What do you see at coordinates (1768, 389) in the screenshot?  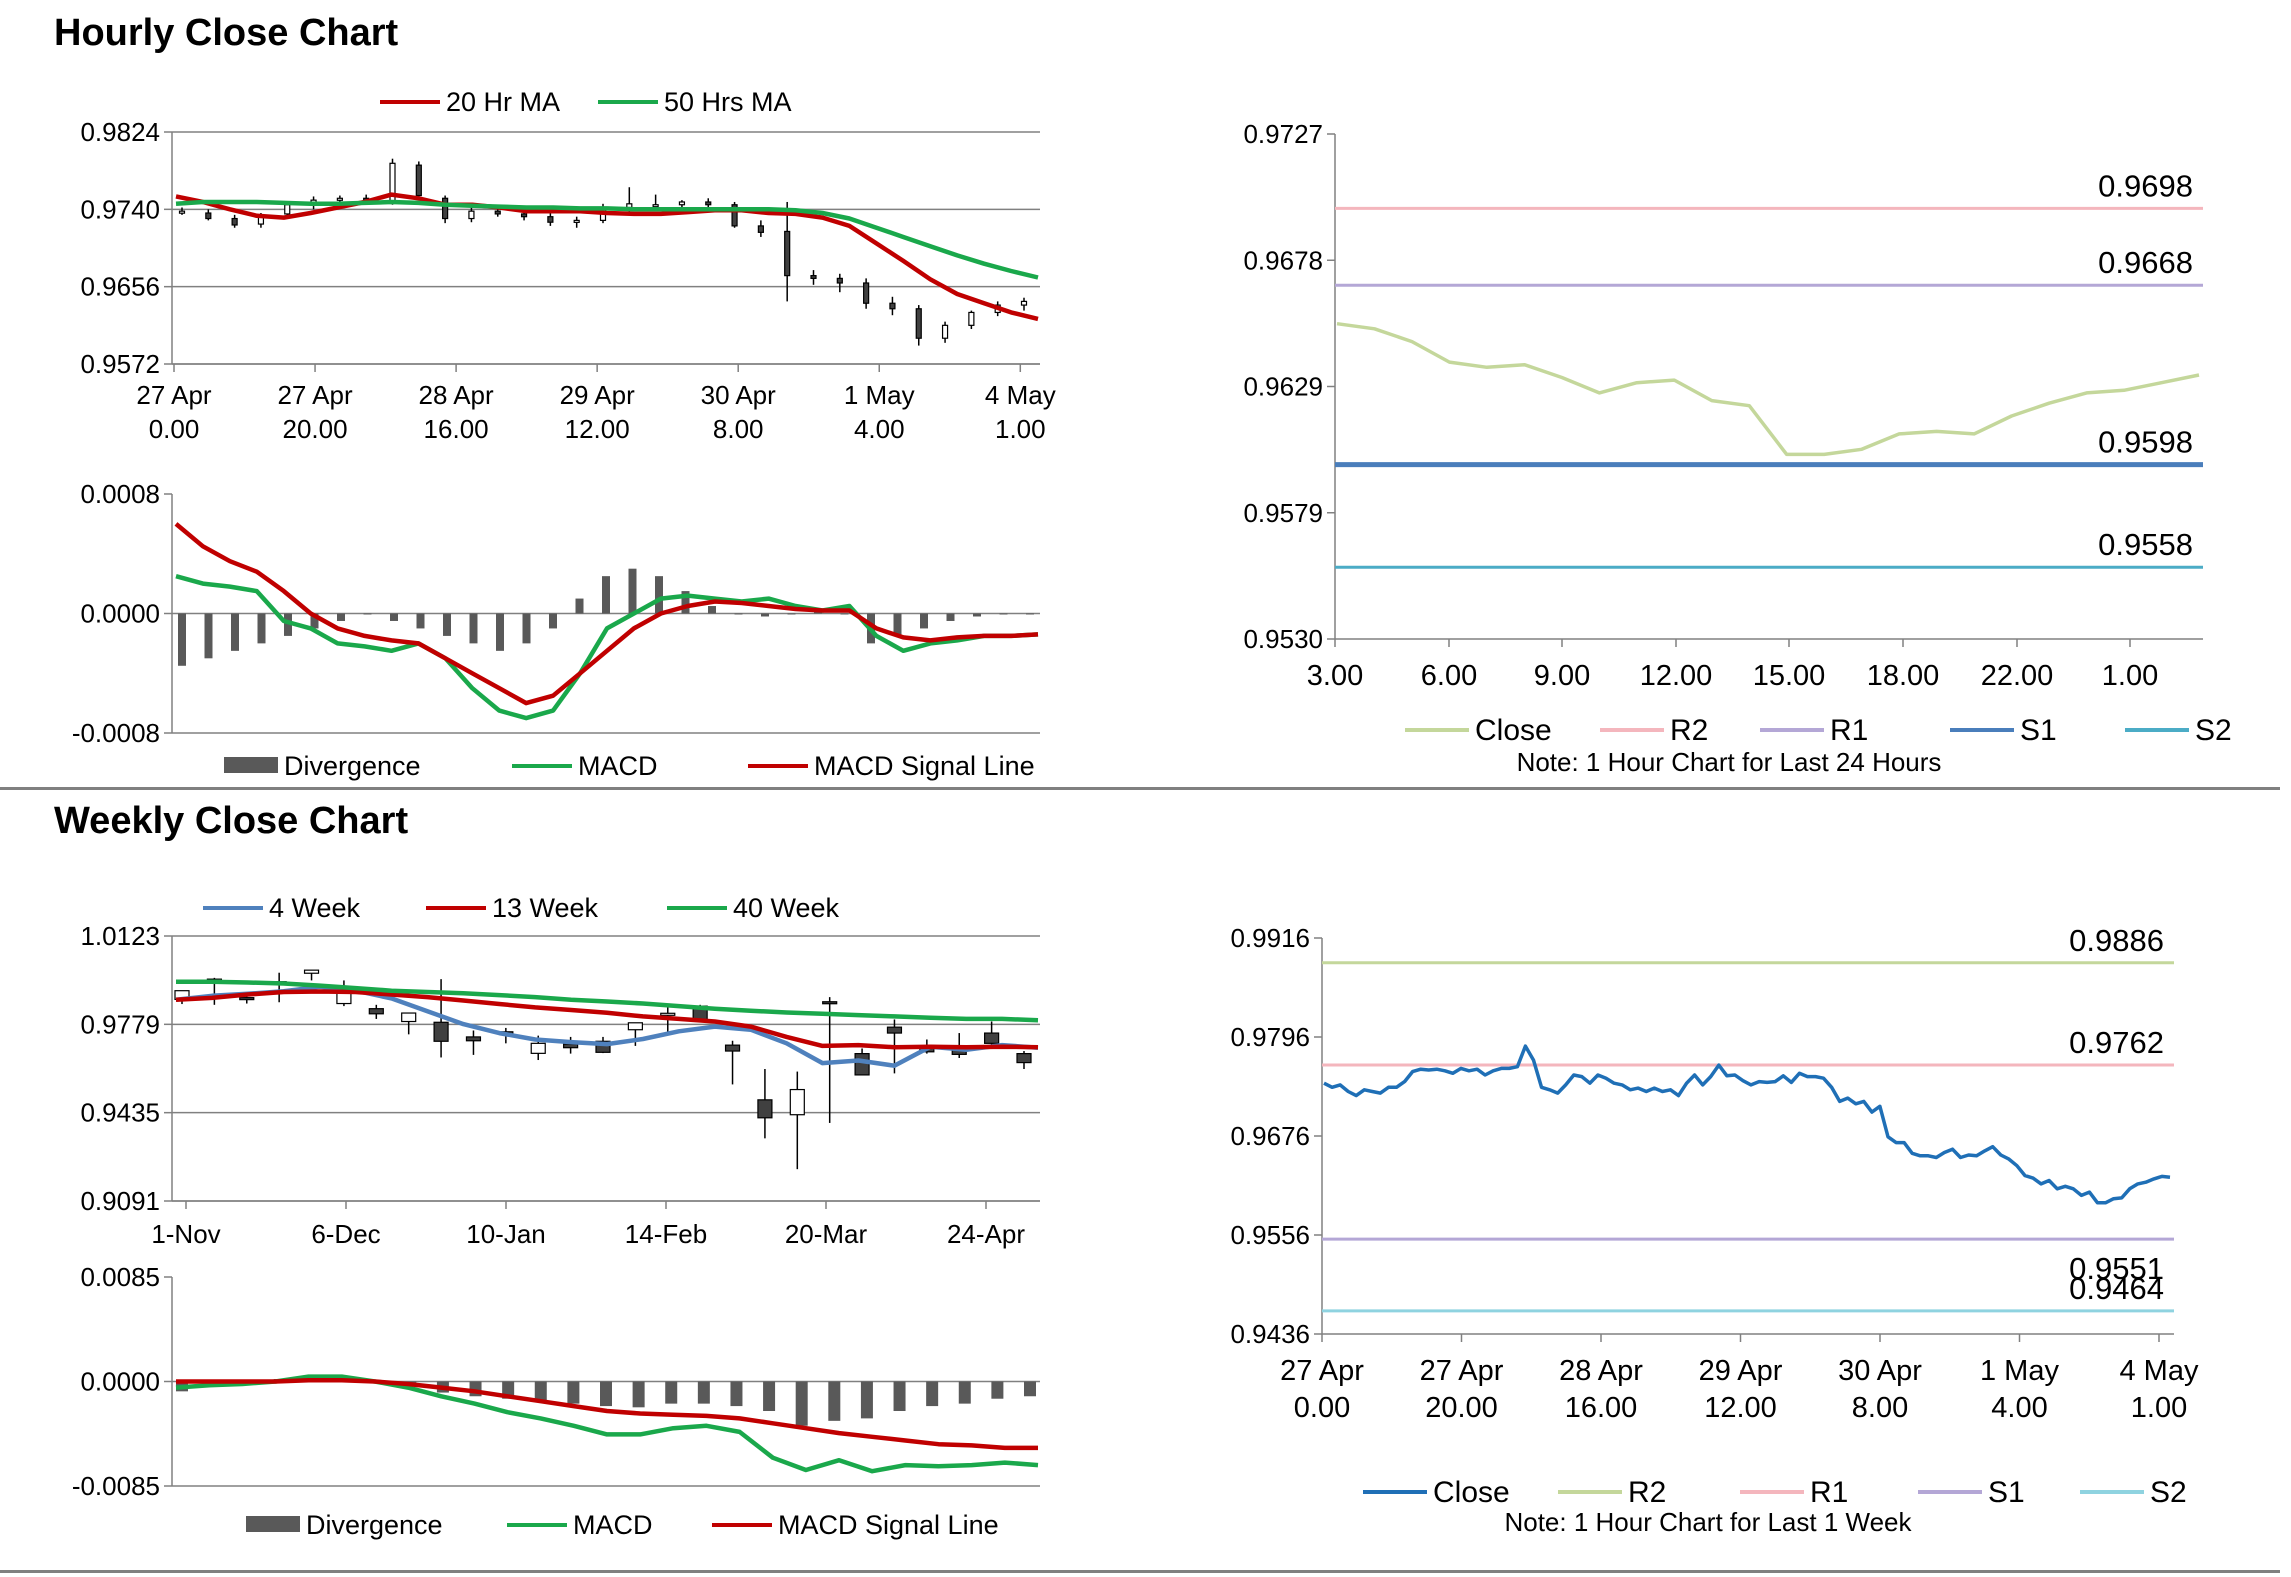 I see `close-line` at bounding box center [1768, 389].